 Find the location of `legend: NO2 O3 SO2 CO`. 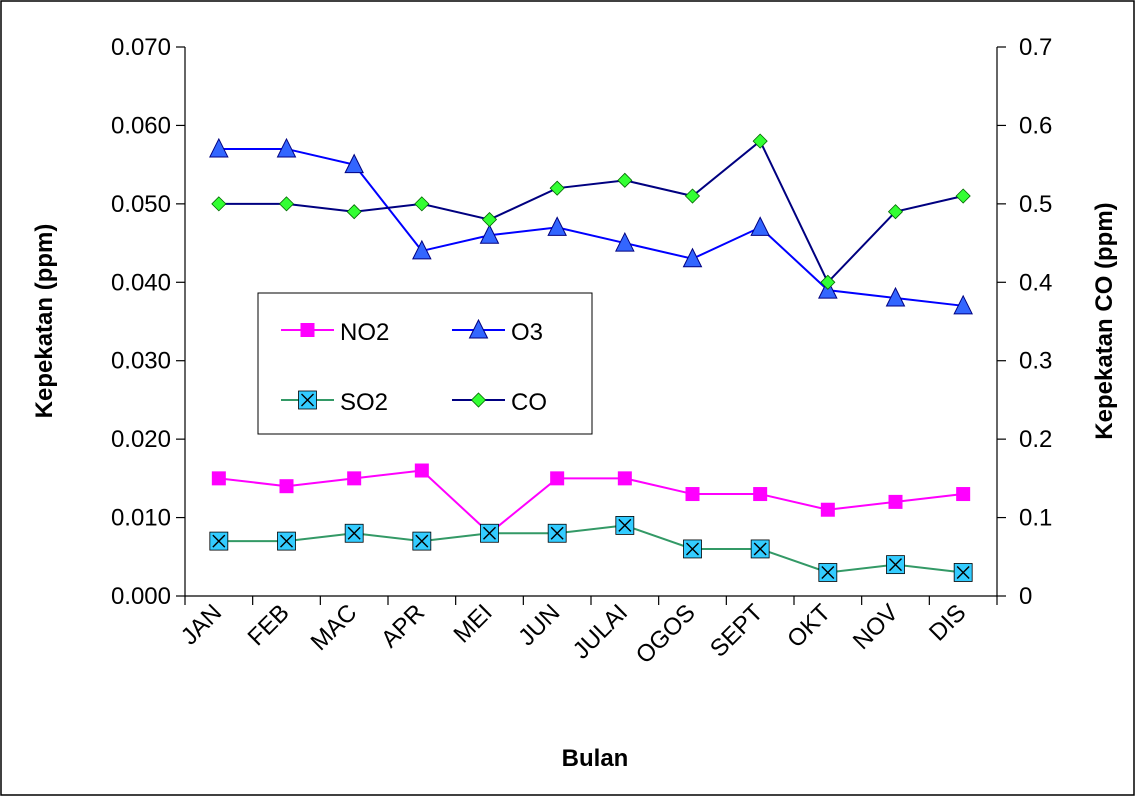

legend: NO2 O3 SO2 CO is located at coordinates (425, 363).